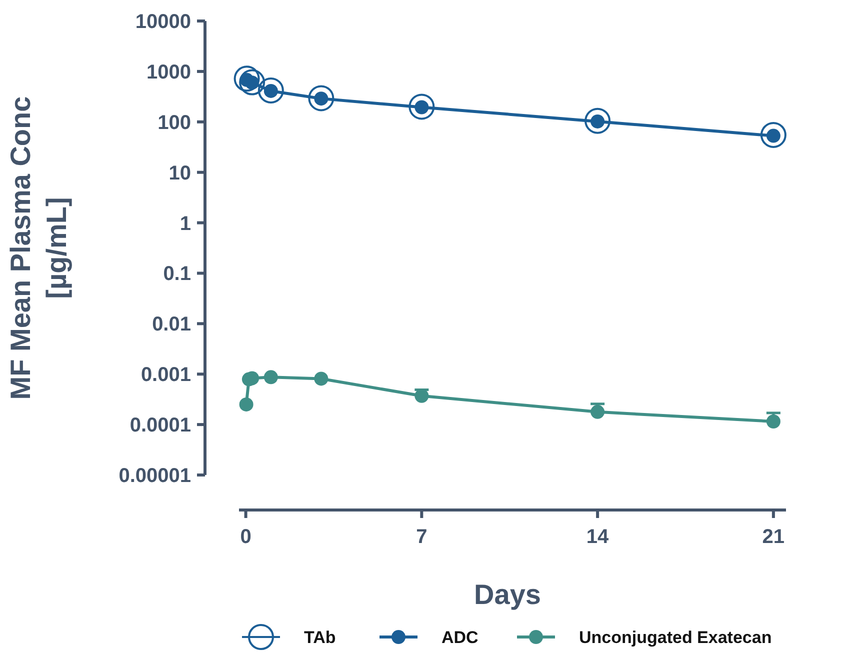 The width and height of the screenshot is (845, 653). Describe the element at coordinates (154, 476) in the screenshot. I see `y-tick-label: 0.00001` at that location.